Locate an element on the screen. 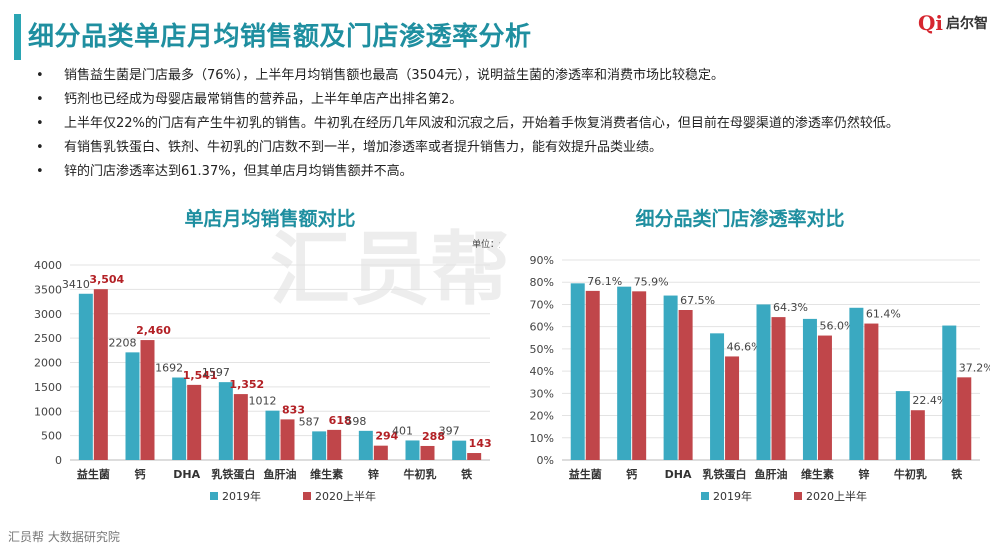 Image resolution: width=1002 pixels, height=557 pixels. data-label: 56.0% is located at coordinates (836, 326).